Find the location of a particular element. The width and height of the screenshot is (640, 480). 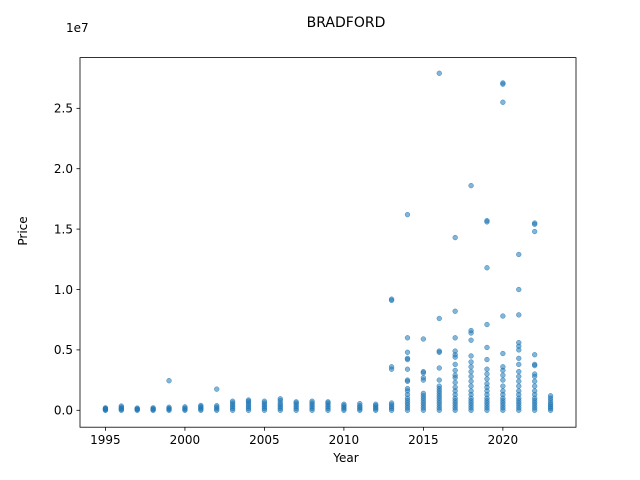

y-tick-label: 2.5 is located at coordinates (63, 109).